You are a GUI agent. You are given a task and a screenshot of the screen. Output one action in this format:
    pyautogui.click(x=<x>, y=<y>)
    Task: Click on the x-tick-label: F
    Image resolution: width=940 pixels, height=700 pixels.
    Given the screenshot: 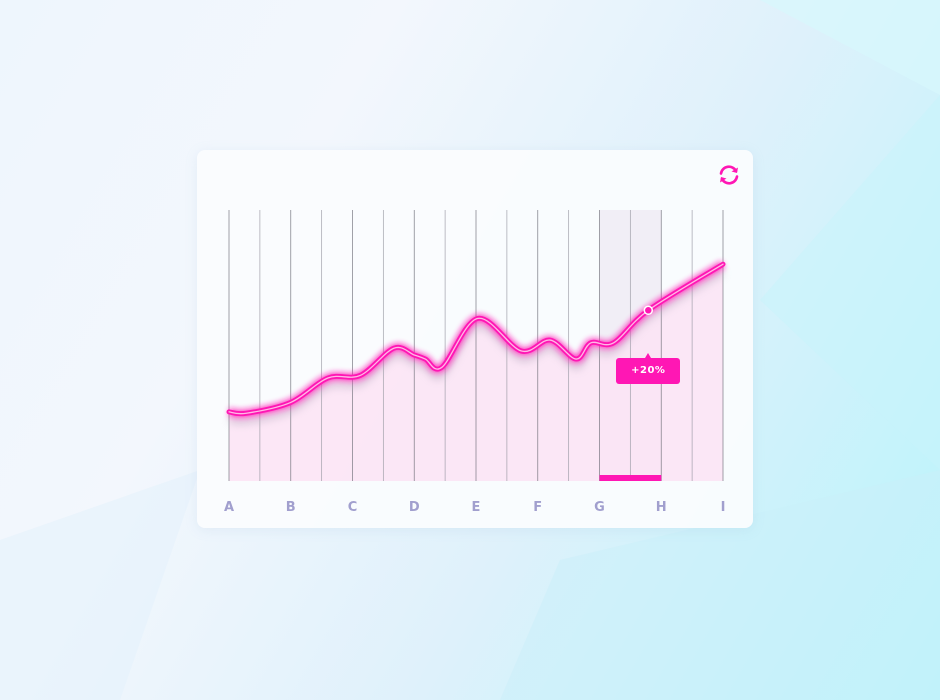 What is the action you would take?
    pyautogui.click(x=537, y=507)
    